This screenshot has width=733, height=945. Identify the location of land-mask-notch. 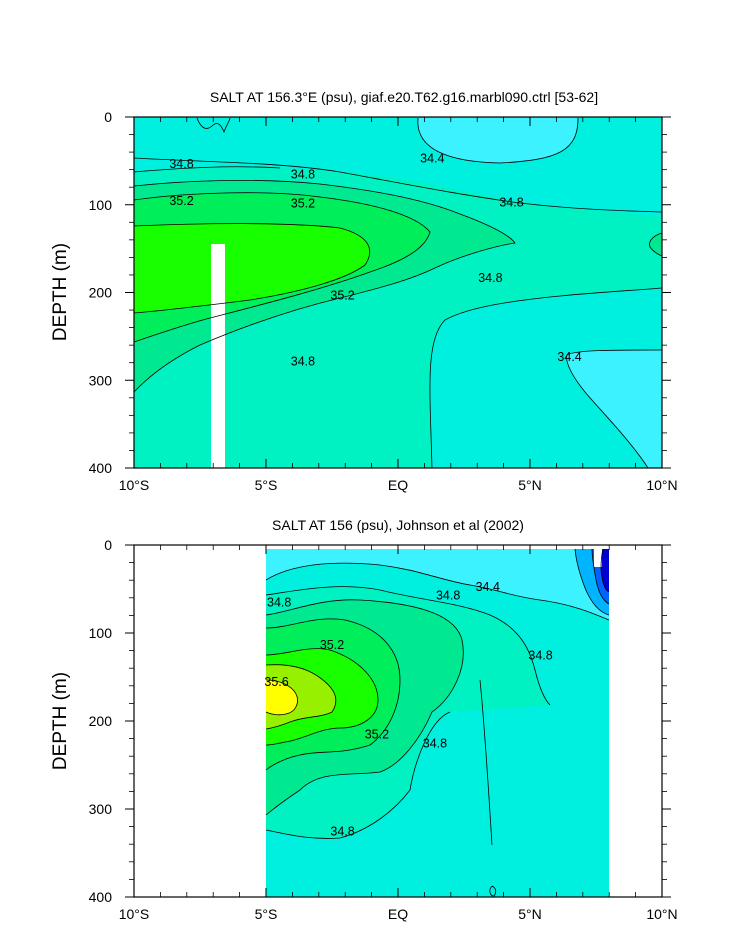
(598, 558).